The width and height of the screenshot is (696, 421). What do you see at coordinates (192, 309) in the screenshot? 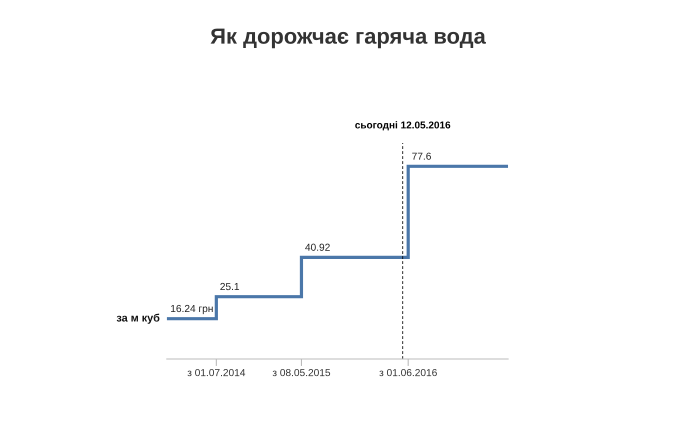
I see `data-label: 16.24 грн` at bounding box center [192, 309].